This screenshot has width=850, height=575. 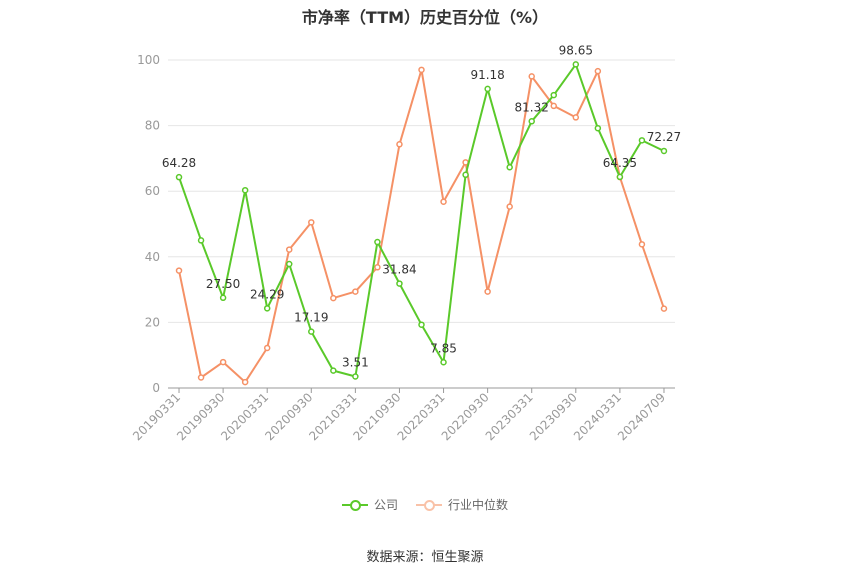 What do you see at coordinates (152, 257) in the screenshot?
I see `y-tick-label: 40` at bounding box center [152, 257].